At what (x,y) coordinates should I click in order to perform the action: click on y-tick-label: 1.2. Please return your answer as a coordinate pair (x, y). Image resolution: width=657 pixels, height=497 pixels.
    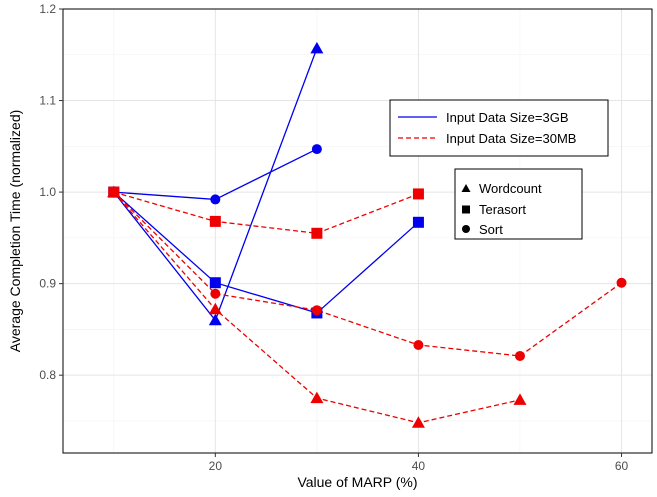
    Looking at the image, I should click on (47, 9).